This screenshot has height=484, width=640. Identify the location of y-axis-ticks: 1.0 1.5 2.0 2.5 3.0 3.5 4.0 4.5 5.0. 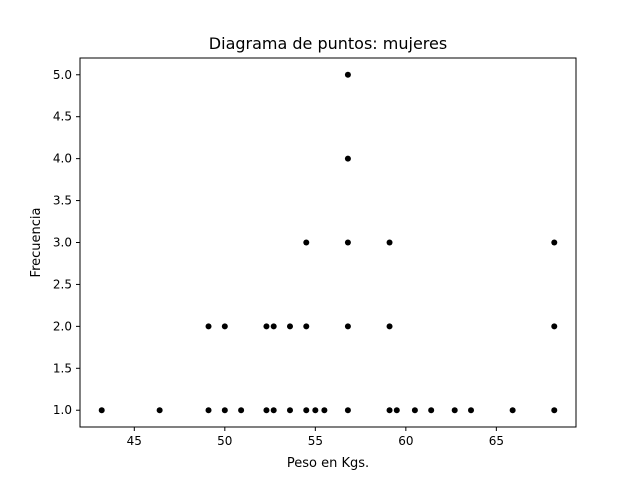
(66, 242).